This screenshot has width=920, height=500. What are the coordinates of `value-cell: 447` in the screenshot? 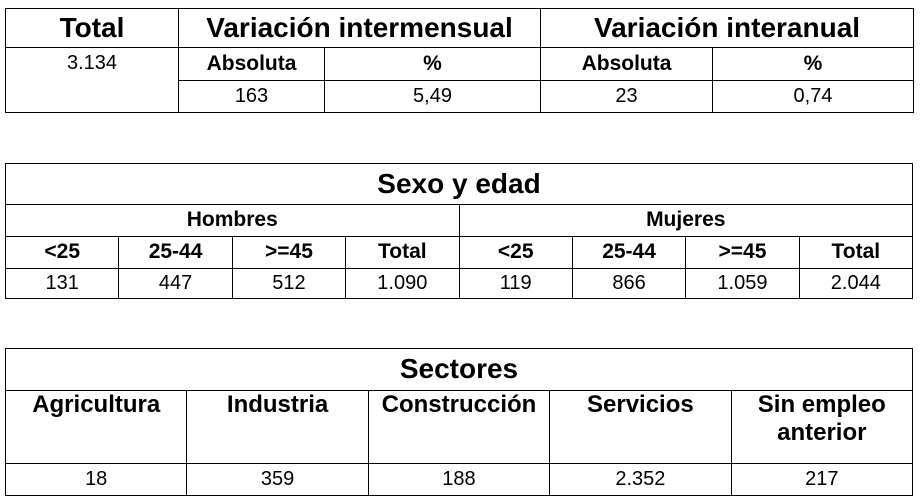 It's located at (175, 283).